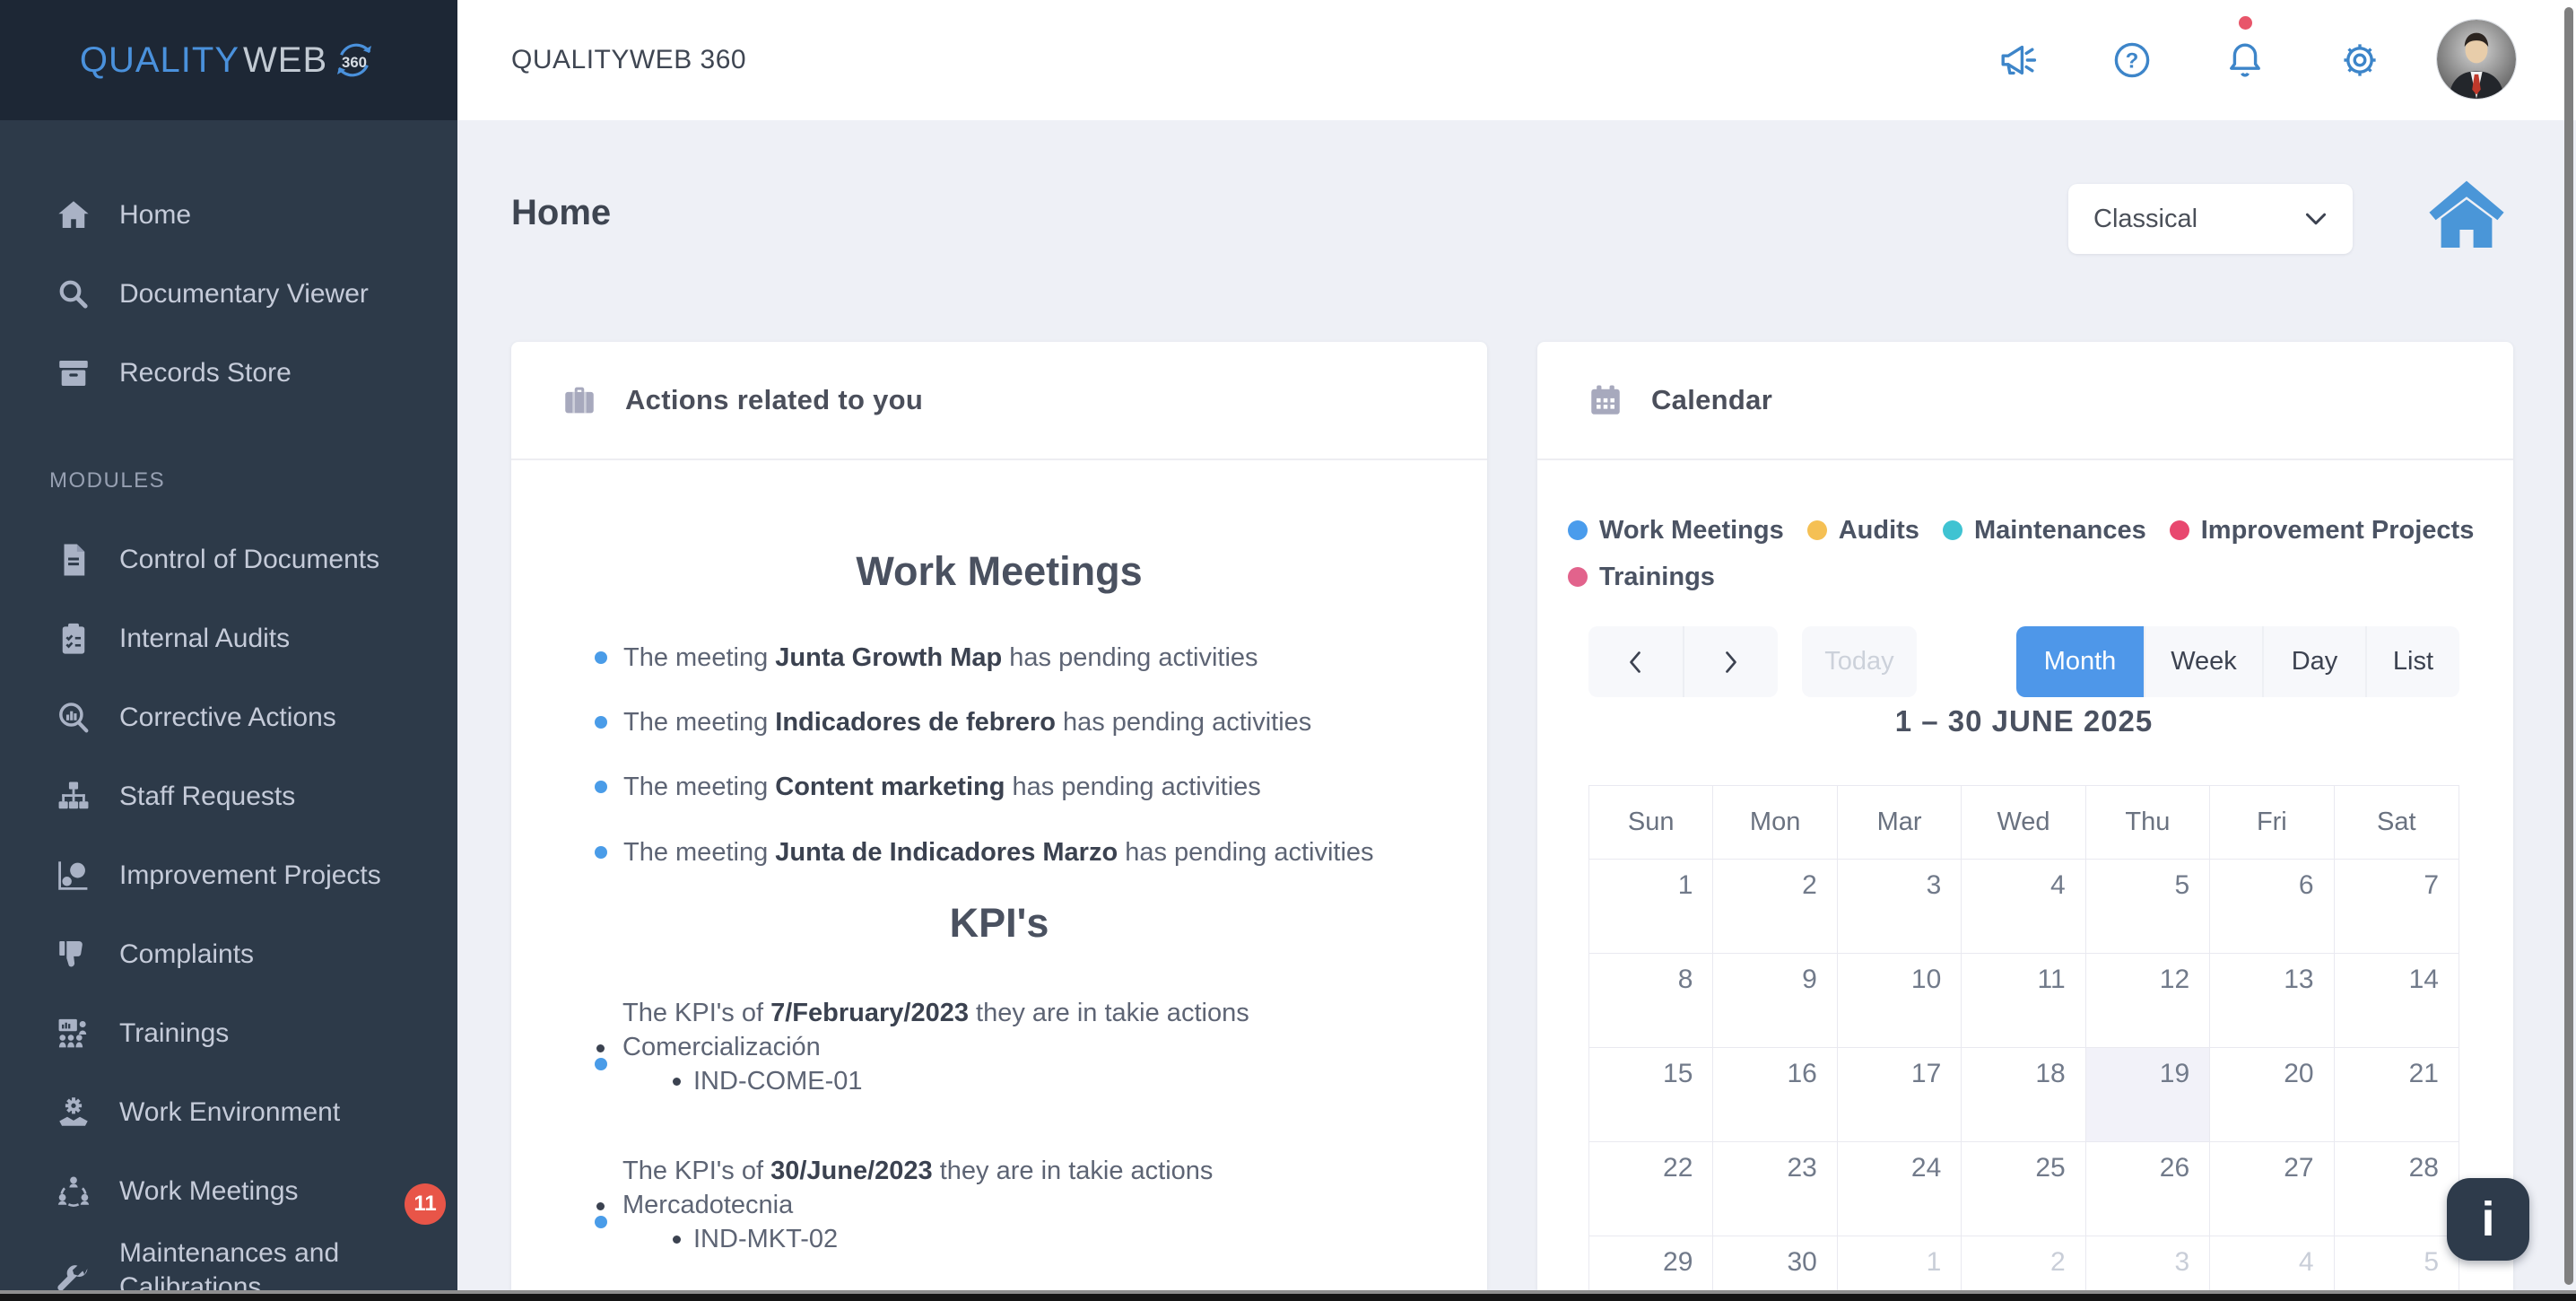 Image resolution: width=2576 pixels, height=1301 pixels. What do you see at coordinates (1899, 1095) in the screenshot?
I see `calendar-day: 17` at bounding box center [1899, 1095].